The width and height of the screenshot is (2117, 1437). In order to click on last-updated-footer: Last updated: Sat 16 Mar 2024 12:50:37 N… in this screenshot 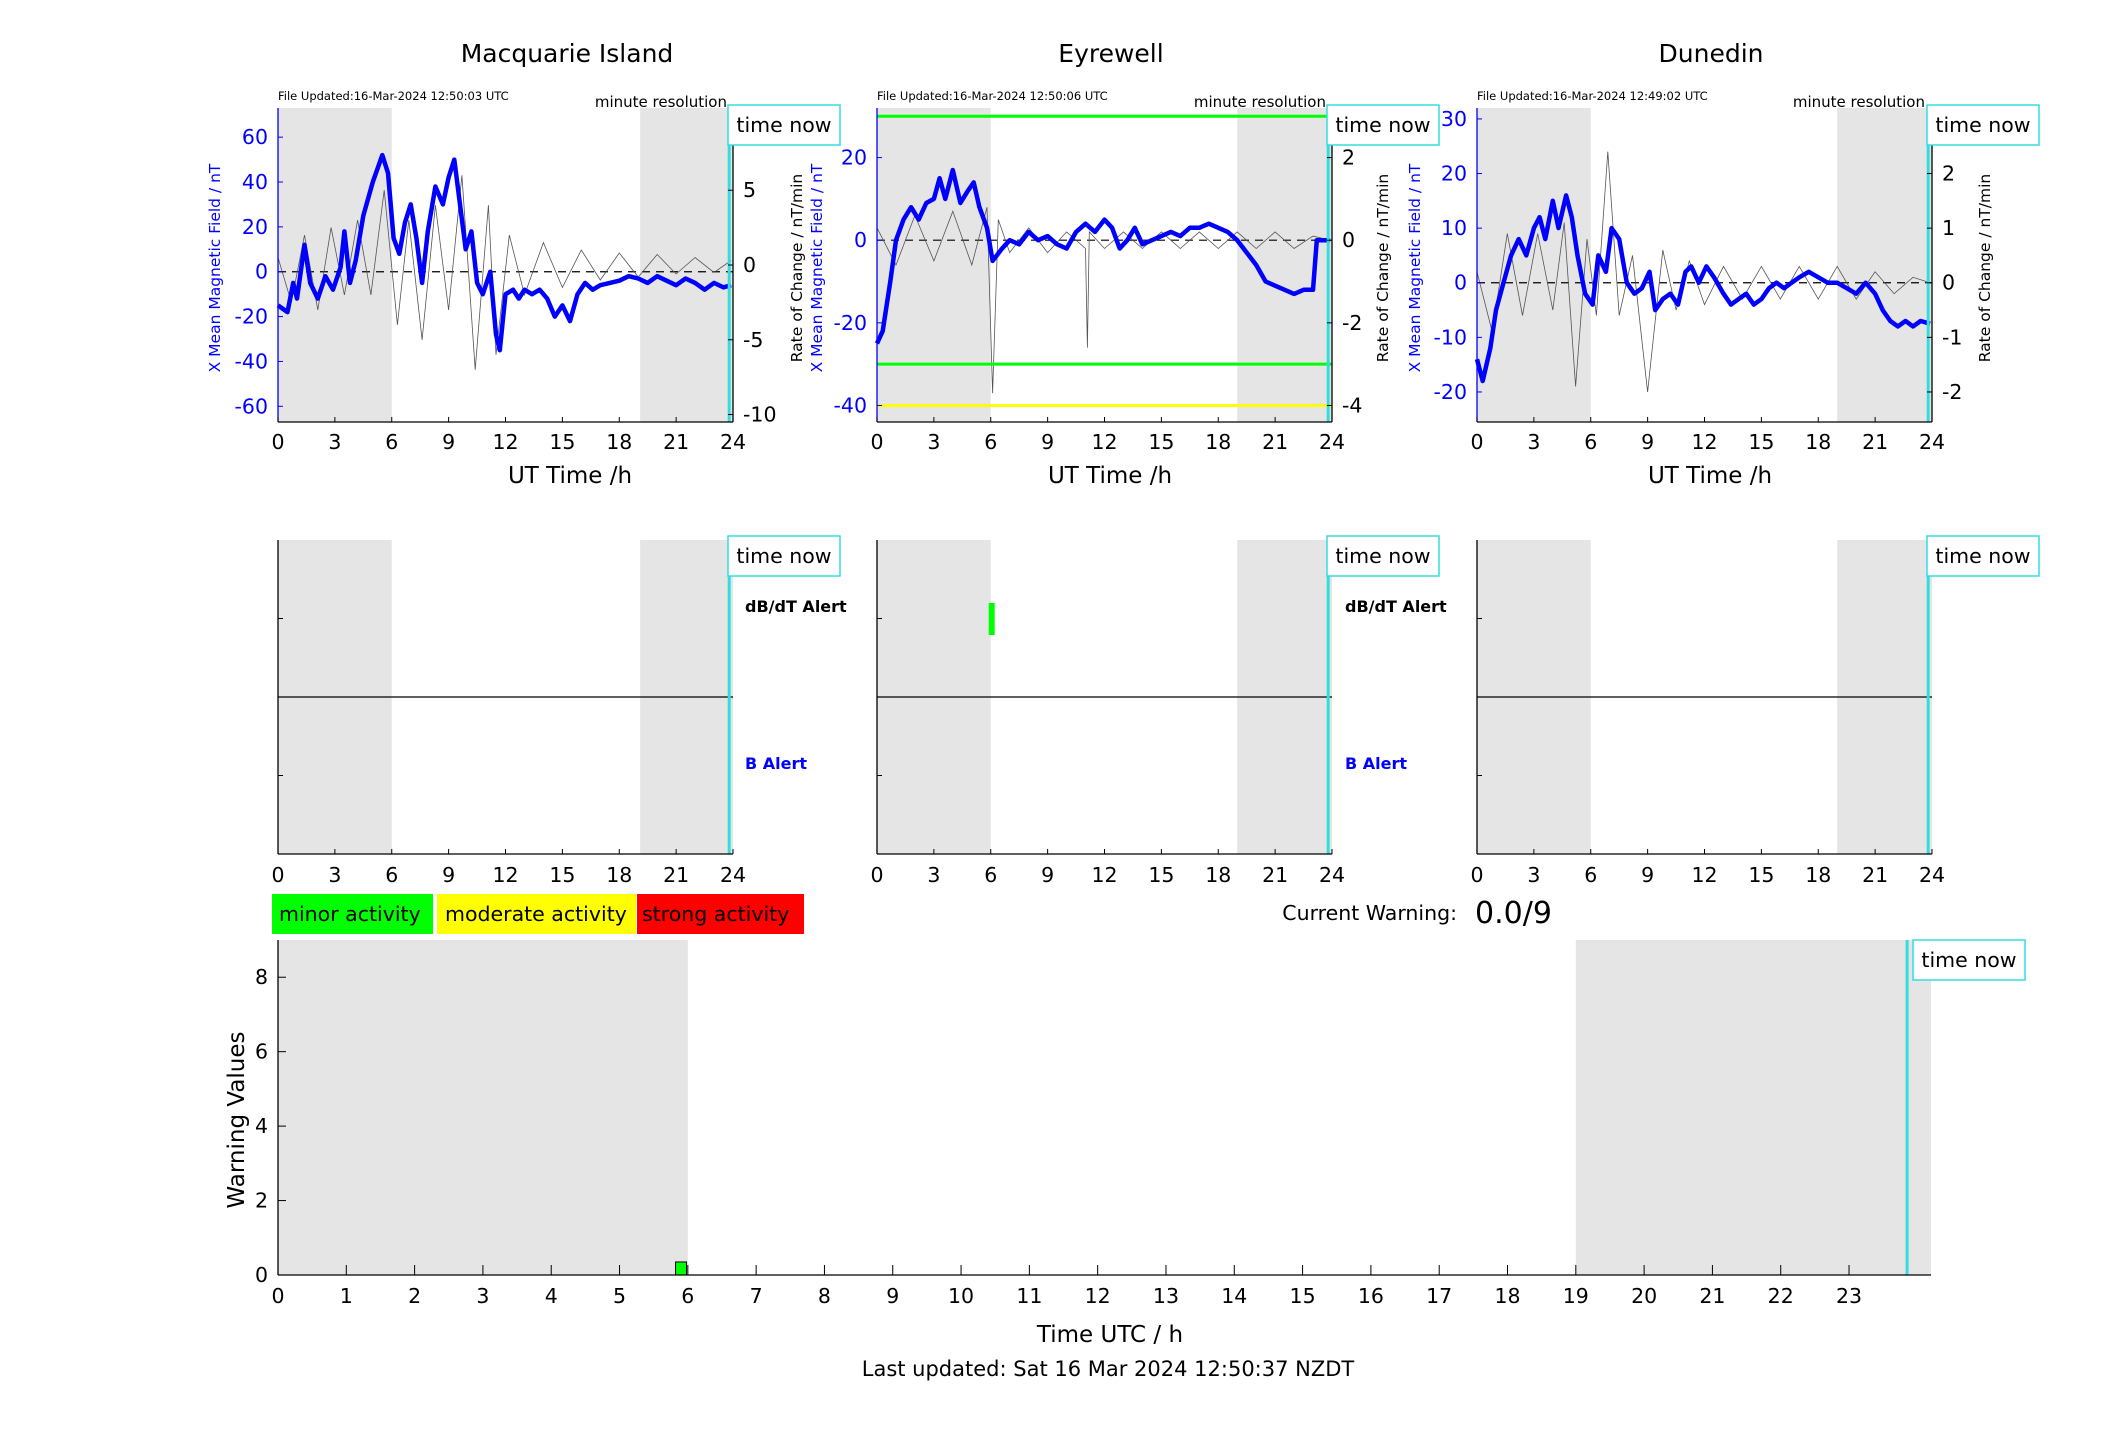, I will do `click(1108, 1369)`.